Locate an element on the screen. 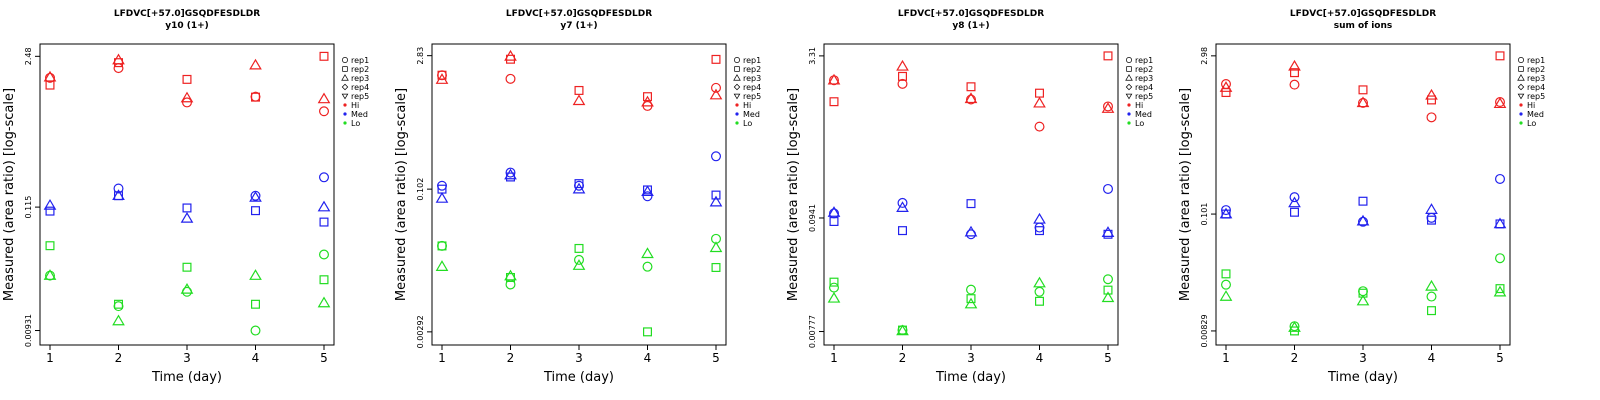 The image size is (1600, 400). y-tick-label: 0.0941 is located at coordinates (812, 218).